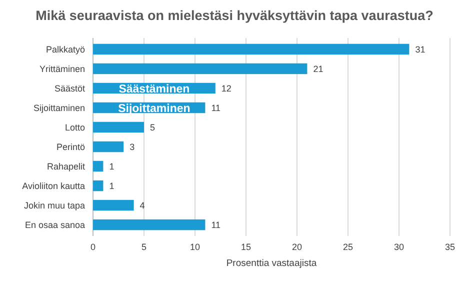 The height and width of the screenshot is (284, 469). I want to click on data-label: 12, so click(226, 88).